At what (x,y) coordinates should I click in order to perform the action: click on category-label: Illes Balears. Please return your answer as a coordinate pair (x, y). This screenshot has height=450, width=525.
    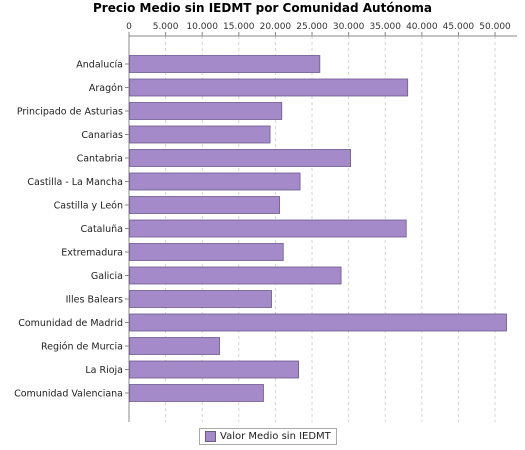
    Looking at the image, I should click on (94, 300).